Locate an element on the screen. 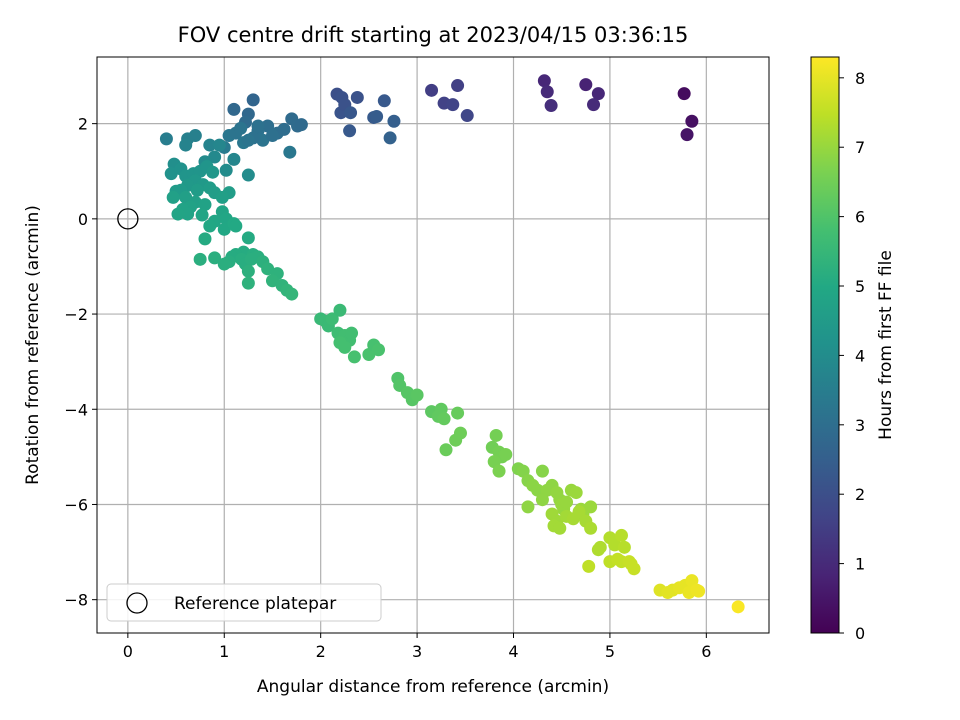  legend-label: Reference platepar is located at coordinates (255, 604).